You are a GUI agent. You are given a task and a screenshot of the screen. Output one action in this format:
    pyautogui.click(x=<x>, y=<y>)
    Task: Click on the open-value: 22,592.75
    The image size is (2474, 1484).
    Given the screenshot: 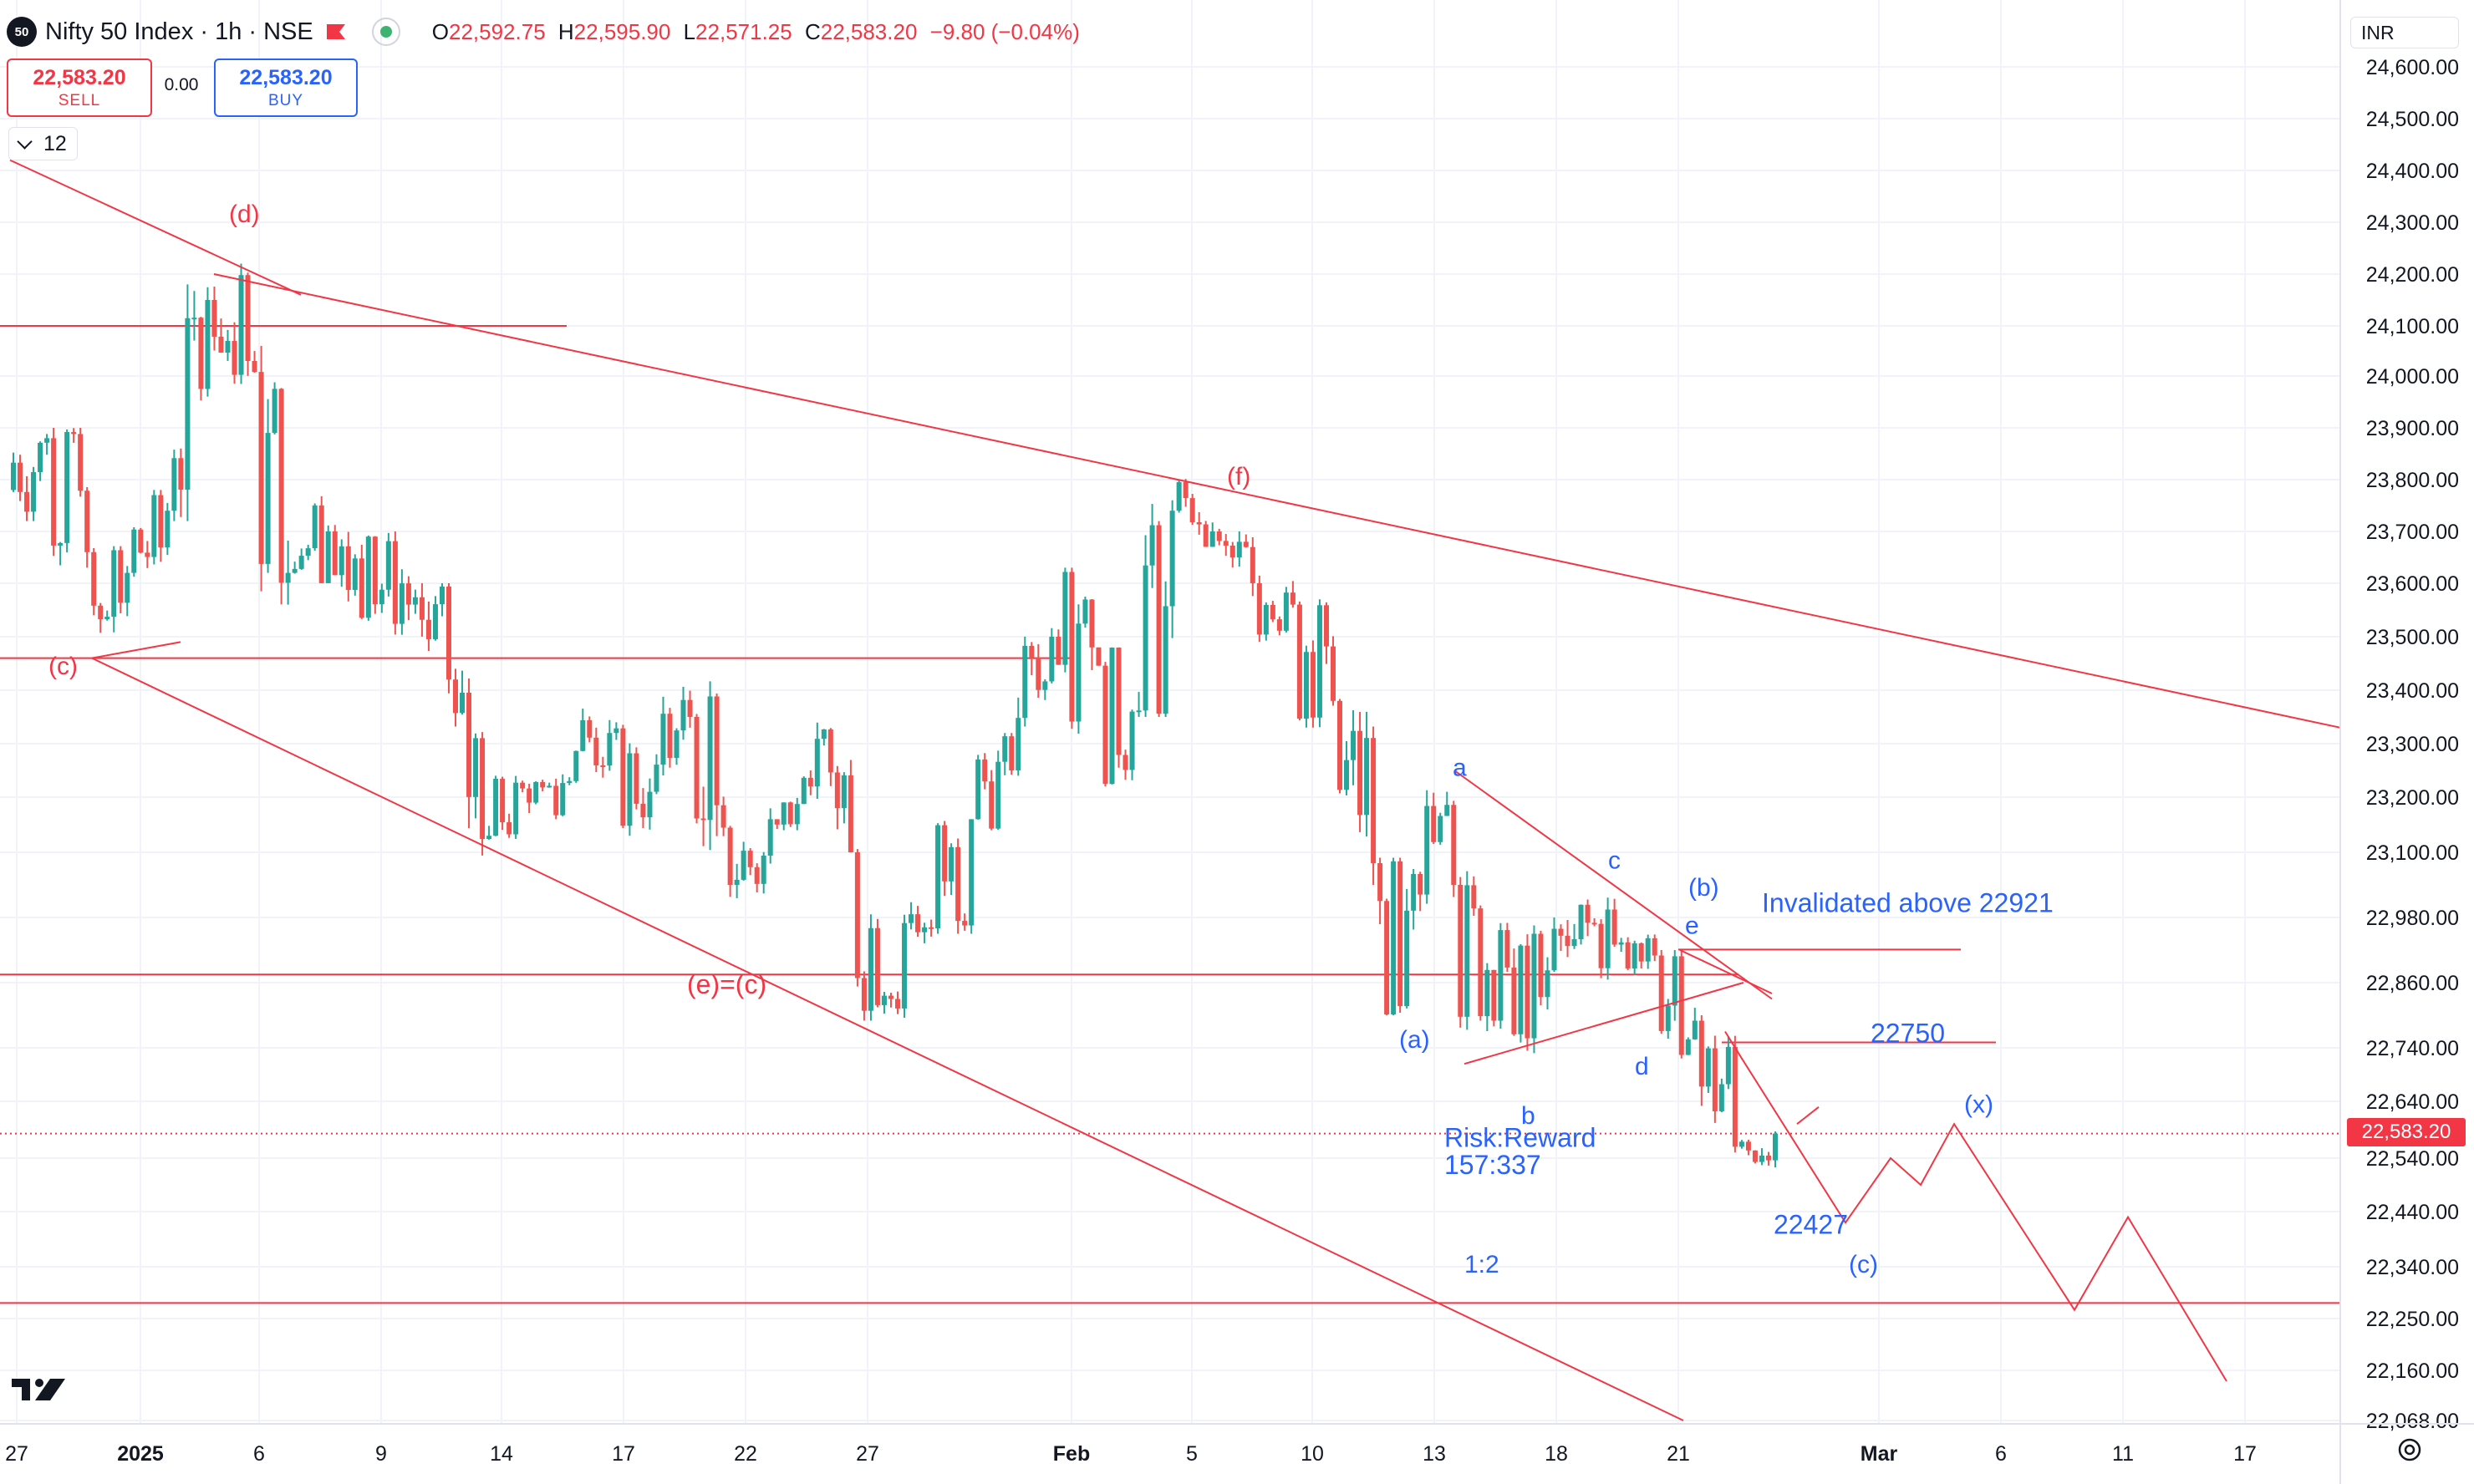 What is the action you would take?
    pyautogui.click(x=497, y=31)
    